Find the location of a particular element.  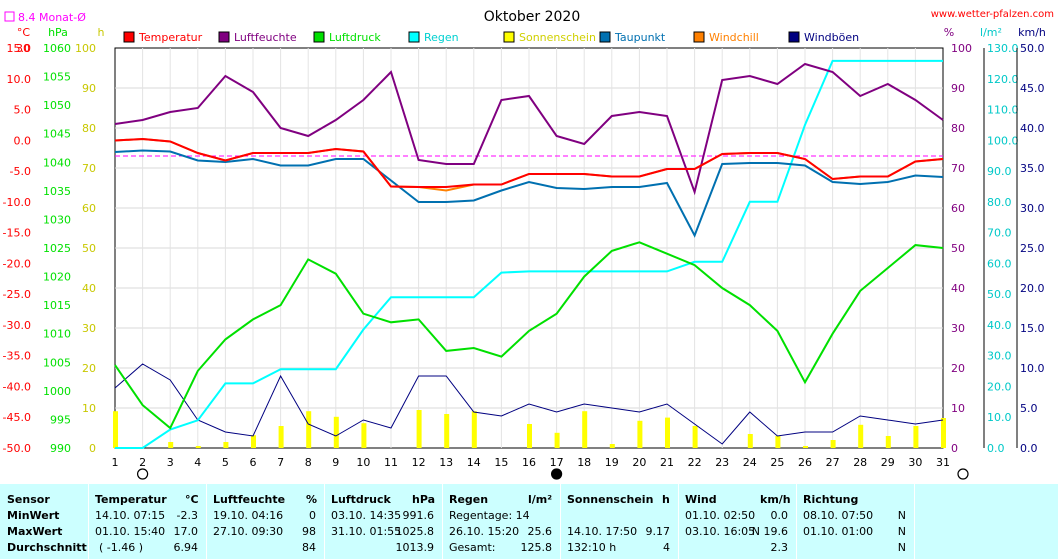

header-temp-unit: °C is located at coordinates (192, 499).